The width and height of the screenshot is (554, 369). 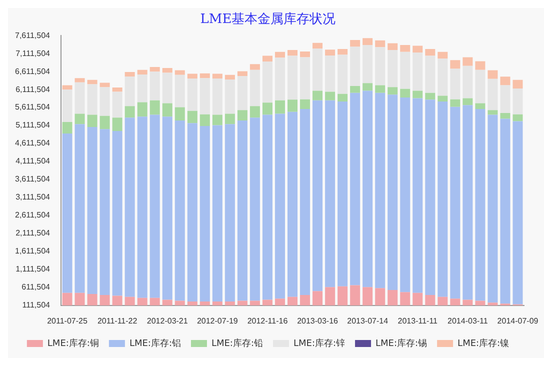 I want to click on x-tick-label: 2011-07-25, so click(x=67, y=321).